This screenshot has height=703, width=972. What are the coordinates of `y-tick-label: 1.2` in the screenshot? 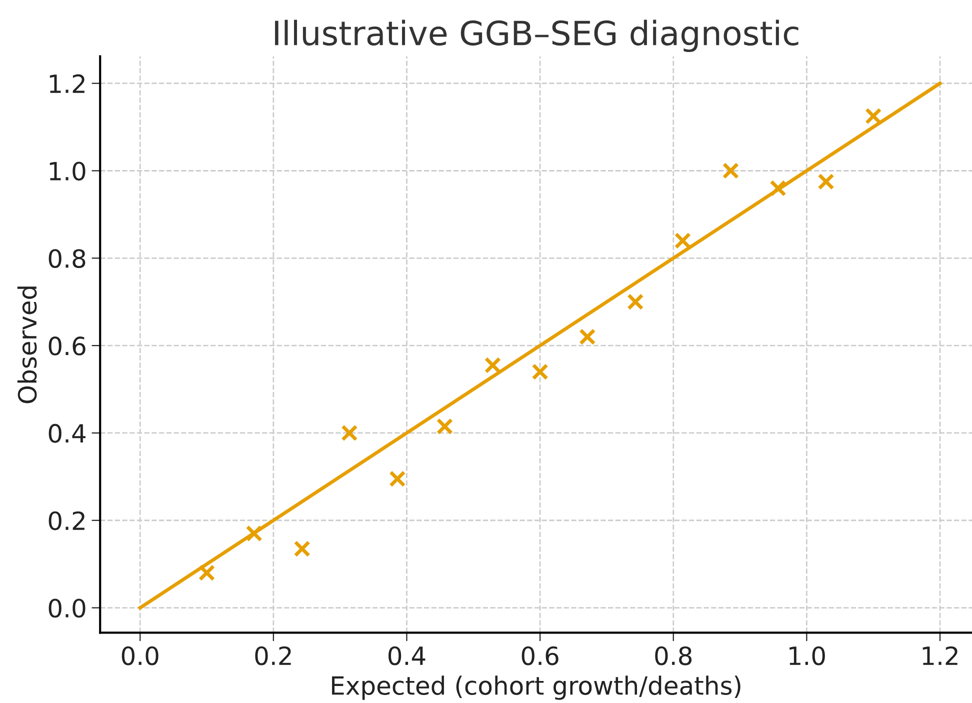 It's located at (67, 83).